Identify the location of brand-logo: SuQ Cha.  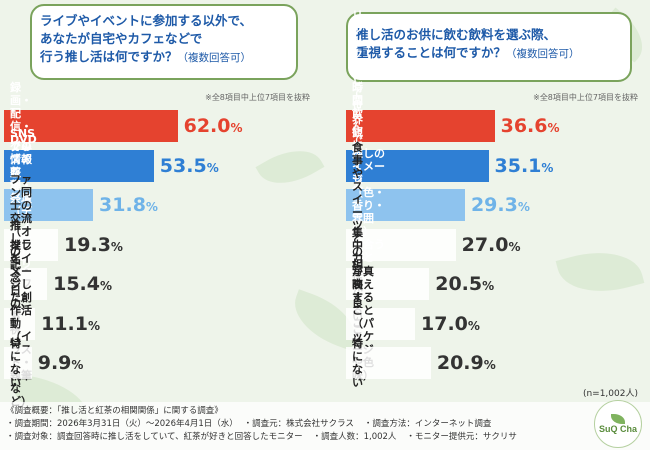
(618, 424).